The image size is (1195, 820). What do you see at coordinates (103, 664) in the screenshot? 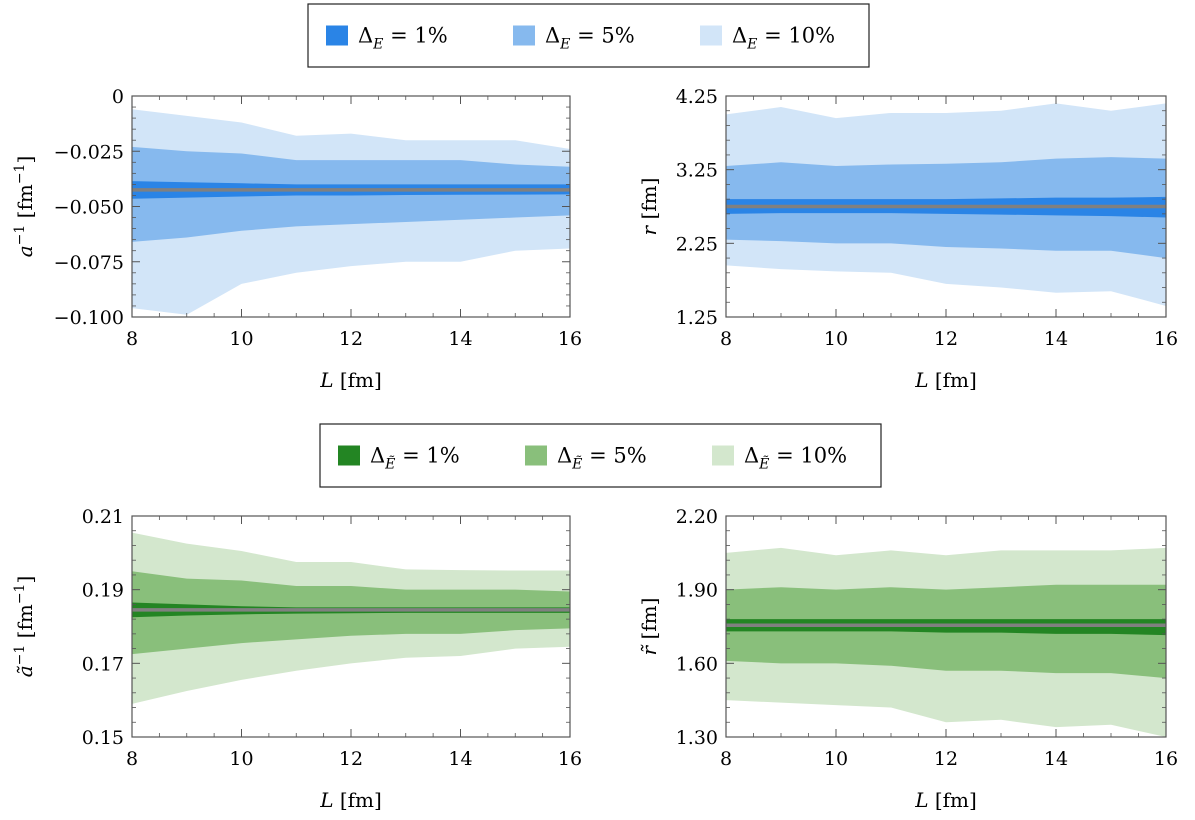
I see `y-tick-label: 0.17` at bounding box center [103, 664].